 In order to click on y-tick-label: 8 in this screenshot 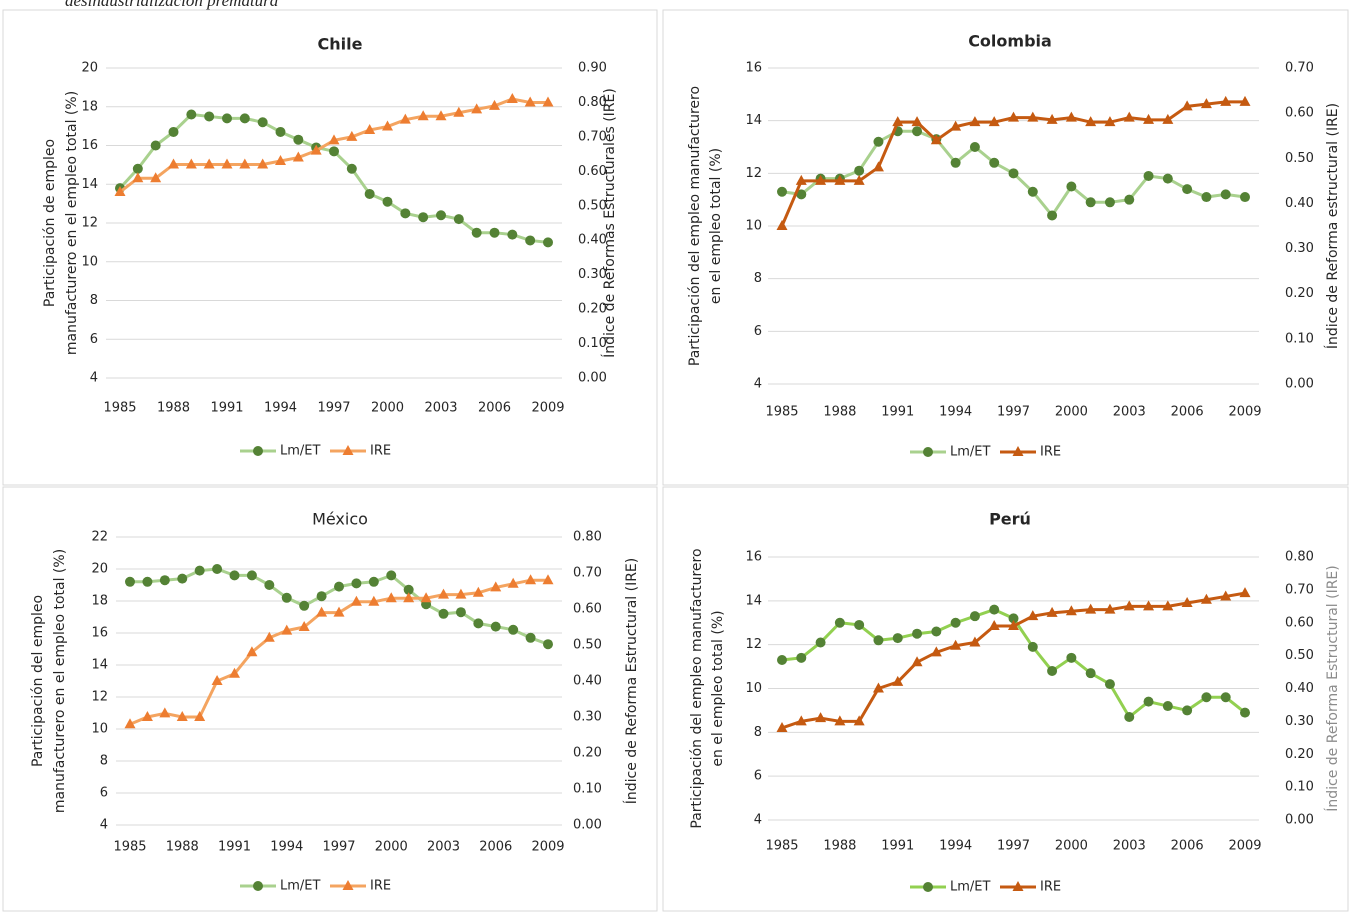, I will do `click(94, 300)`.